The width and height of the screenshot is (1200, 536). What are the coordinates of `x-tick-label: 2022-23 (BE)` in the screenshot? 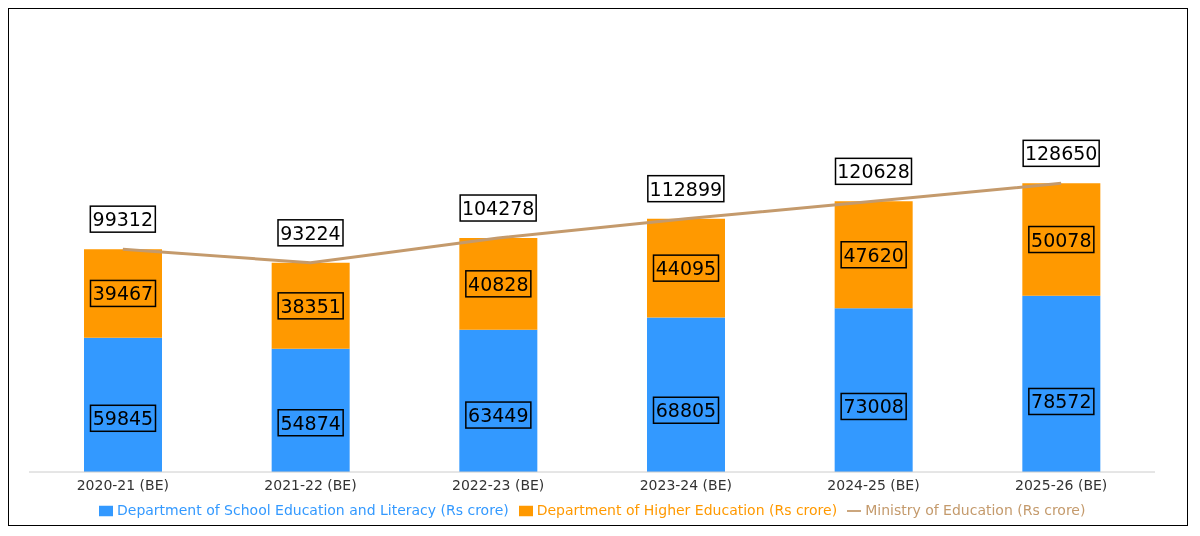 It's located at (498, 484).